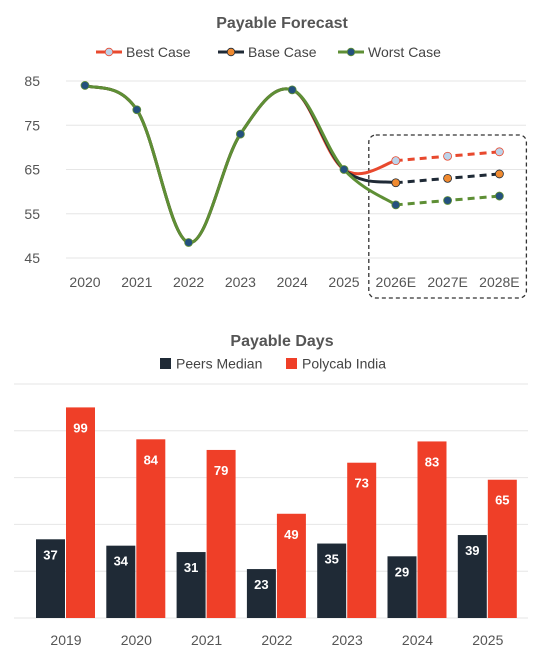 The image size is (546, 670). I want to click on forecast-highlight-box, so click(448, 216).